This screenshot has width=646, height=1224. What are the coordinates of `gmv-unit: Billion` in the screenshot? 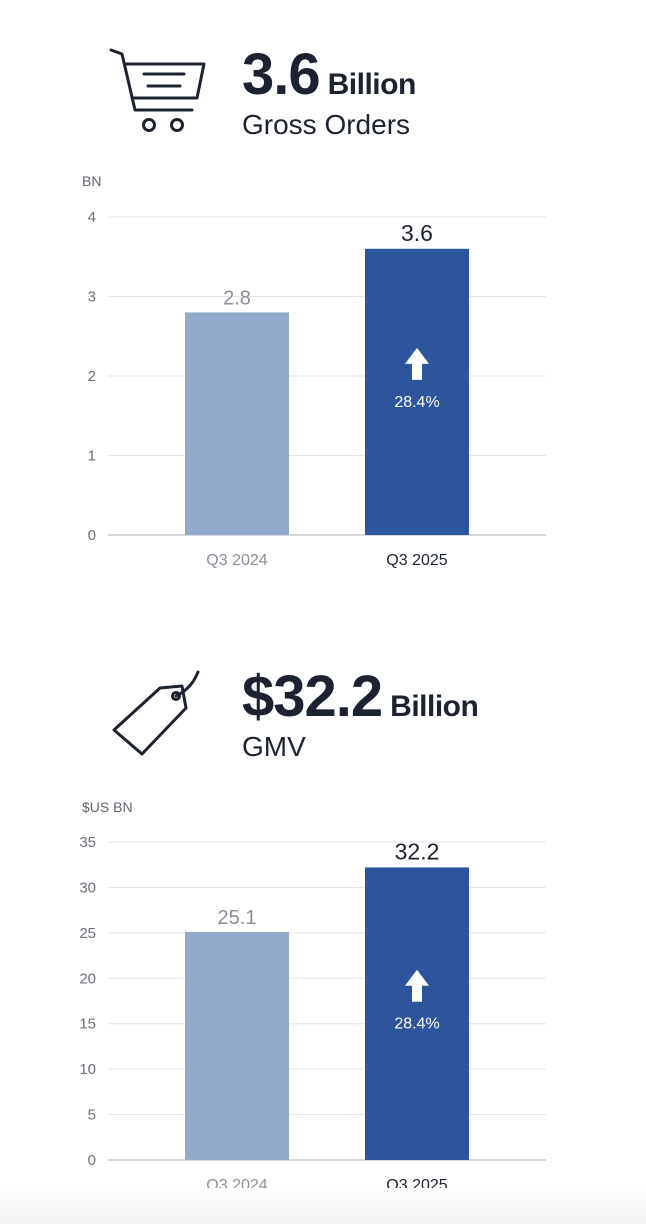 It's located at (434, 706).